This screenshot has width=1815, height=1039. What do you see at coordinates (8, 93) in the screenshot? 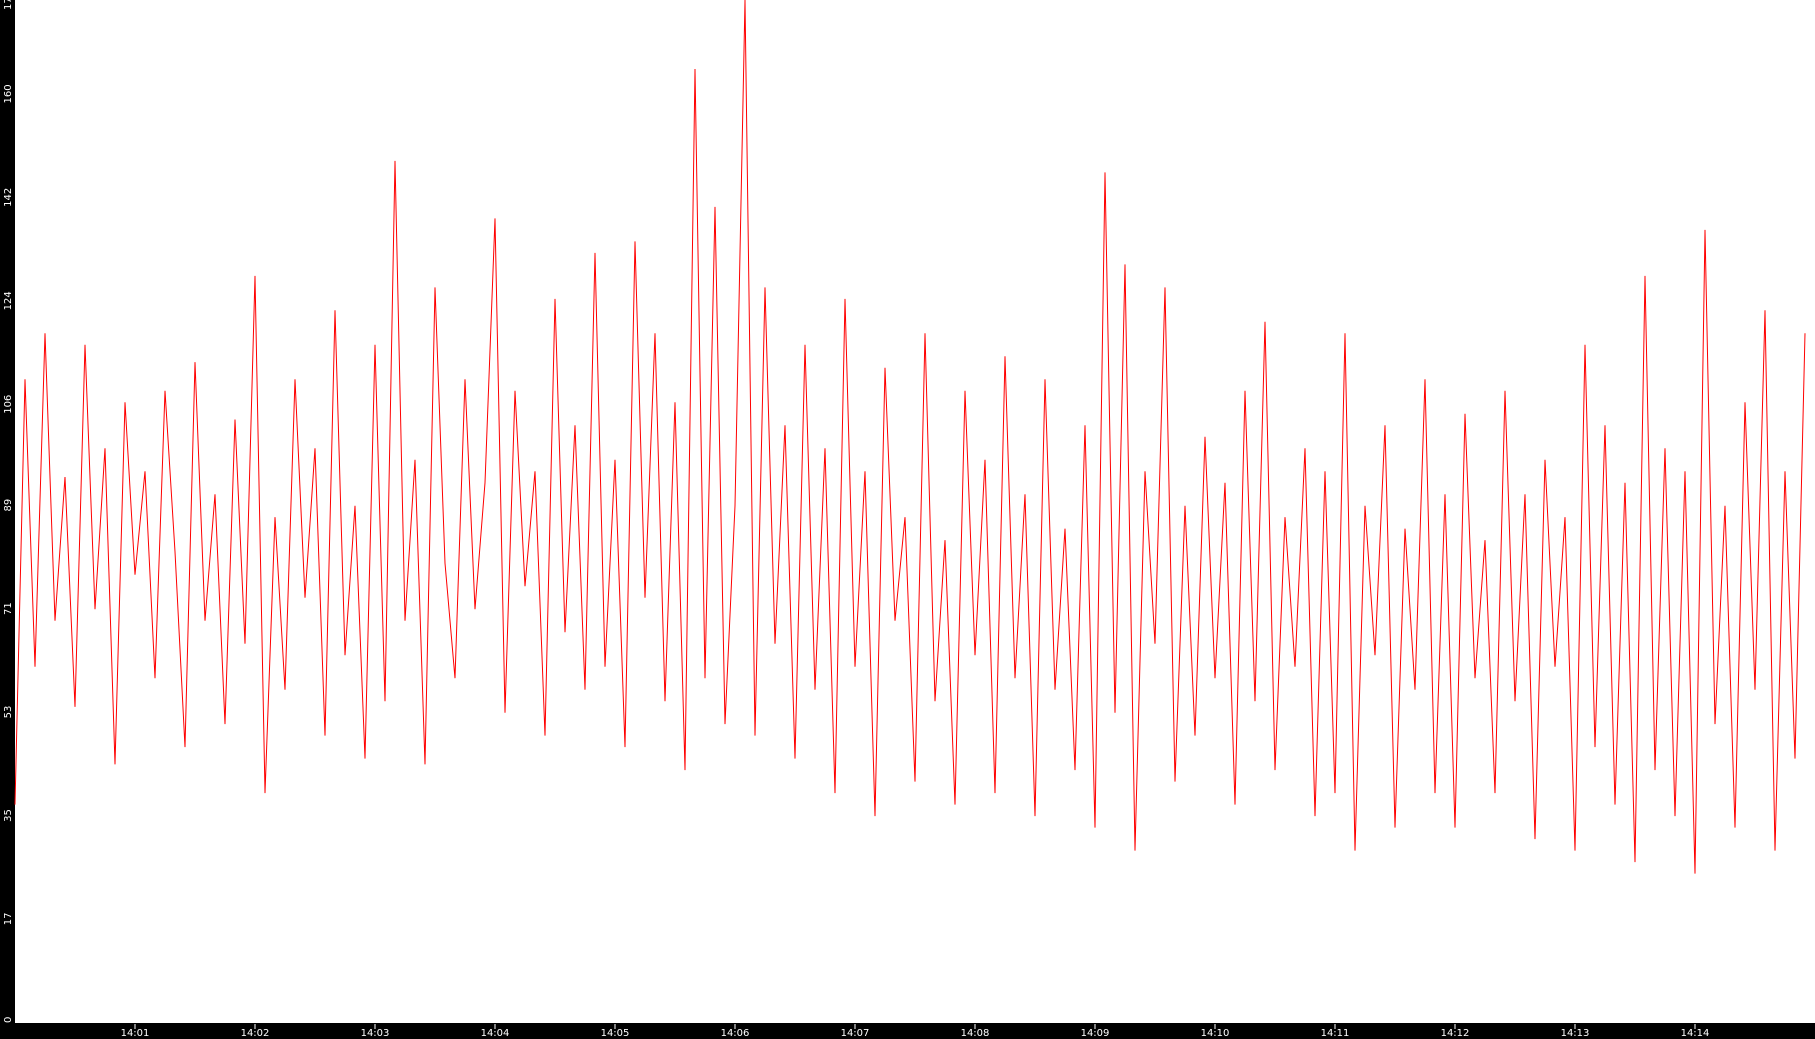
I see `y-tick-label: 160` at bounding box center [8, 93].